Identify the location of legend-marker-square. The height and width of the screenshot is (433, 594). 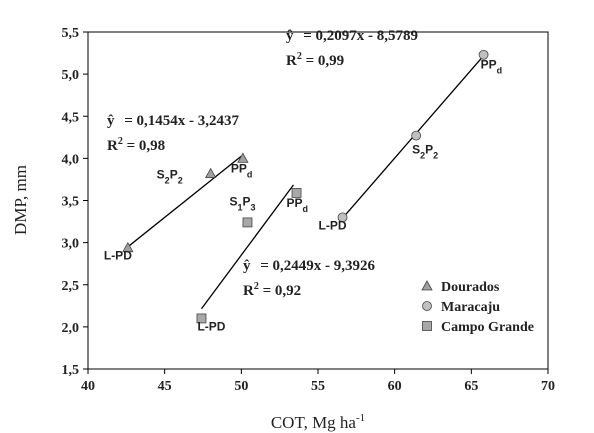
(427, 326).